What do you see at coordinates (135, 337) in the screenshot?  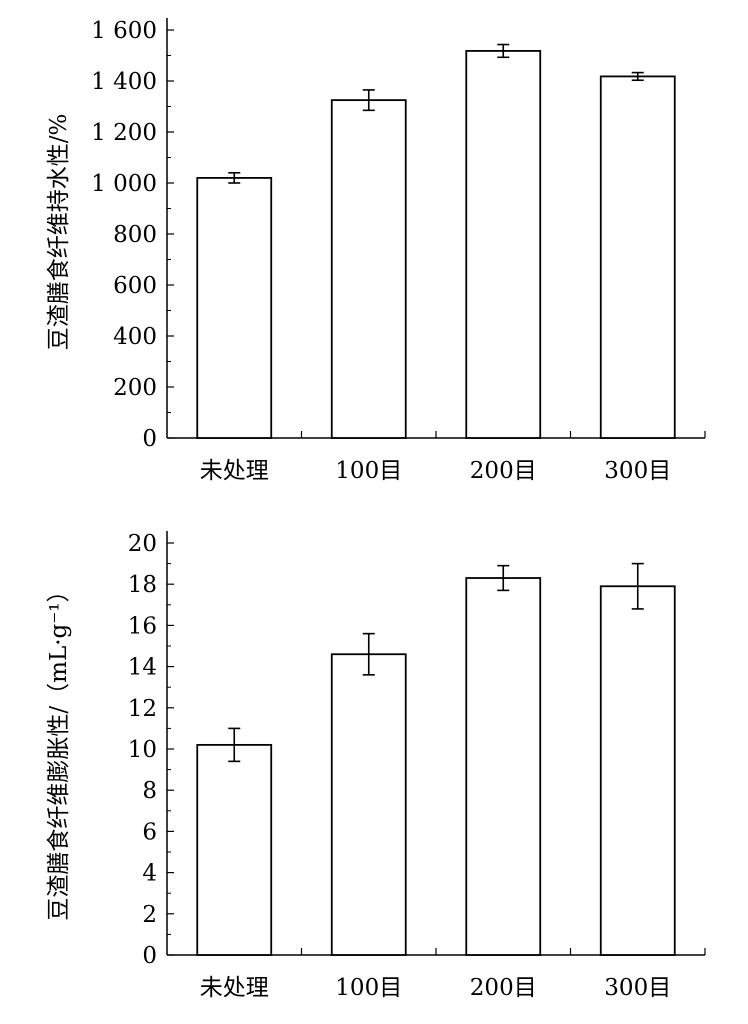 I see `y-tick-label: 400` at bounding box center [135, 337].